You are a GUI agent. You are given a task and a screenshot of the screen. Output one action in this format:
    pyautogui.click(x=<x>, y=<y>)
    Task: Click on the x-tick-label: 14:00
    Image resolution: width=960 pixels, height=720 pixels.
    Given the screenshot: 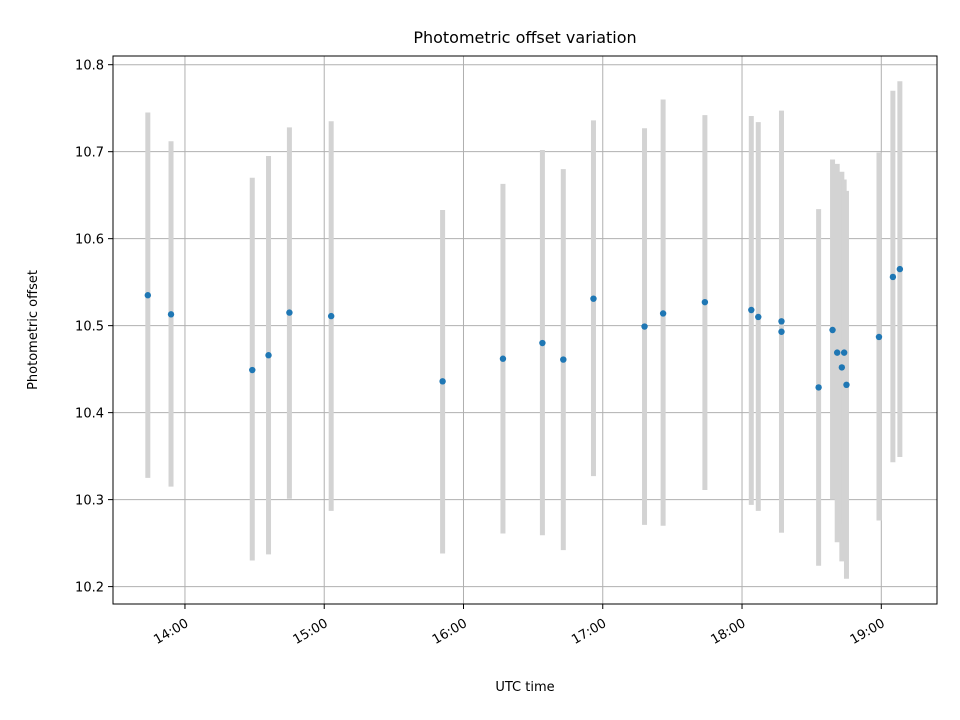 What is the action you would take?
    pyautogui.click(x=171, y=632)
    